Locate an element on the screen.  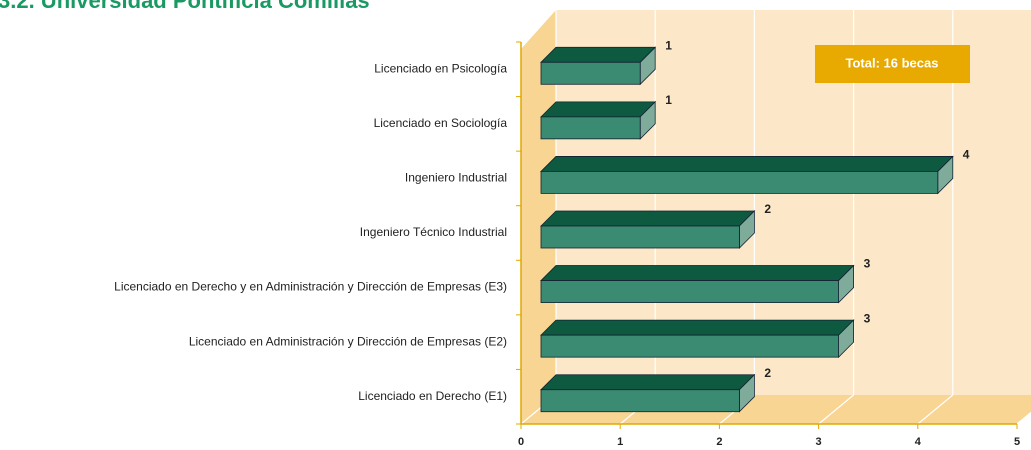
x-tick-label: 1 is located at coordinates (620, 442).